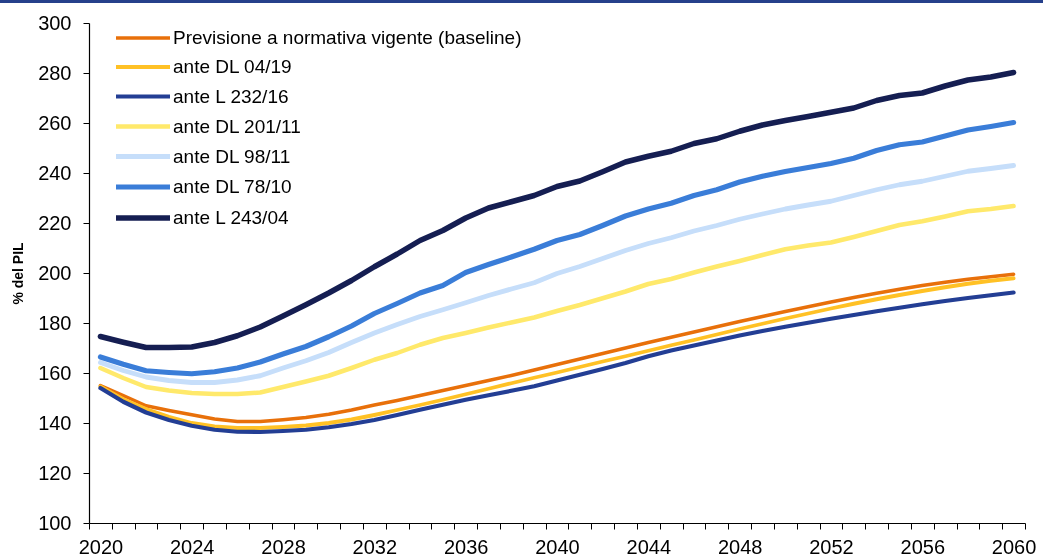 The height and width of the screenshot is (559, 1043). Describe the element at coordinates (55, 22) in the screenshot. I see `y-tick-label: 300` at that location.